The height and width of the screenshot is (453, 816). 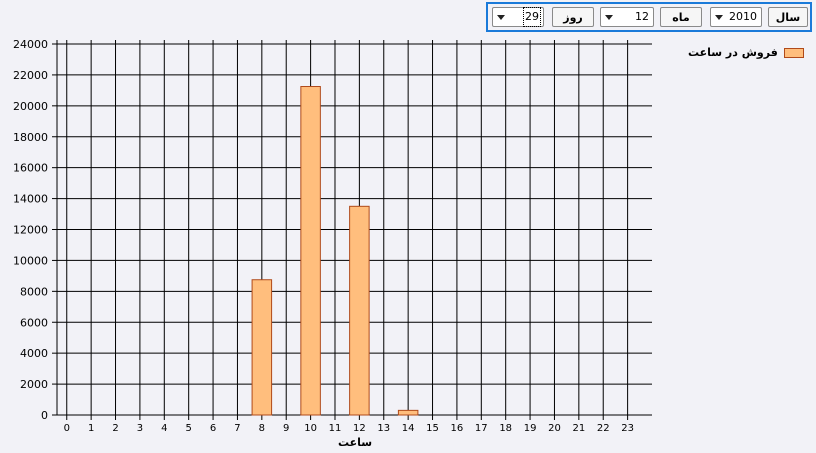 I want to click on y-tick-label: 24000, so click(x=30, y=44).